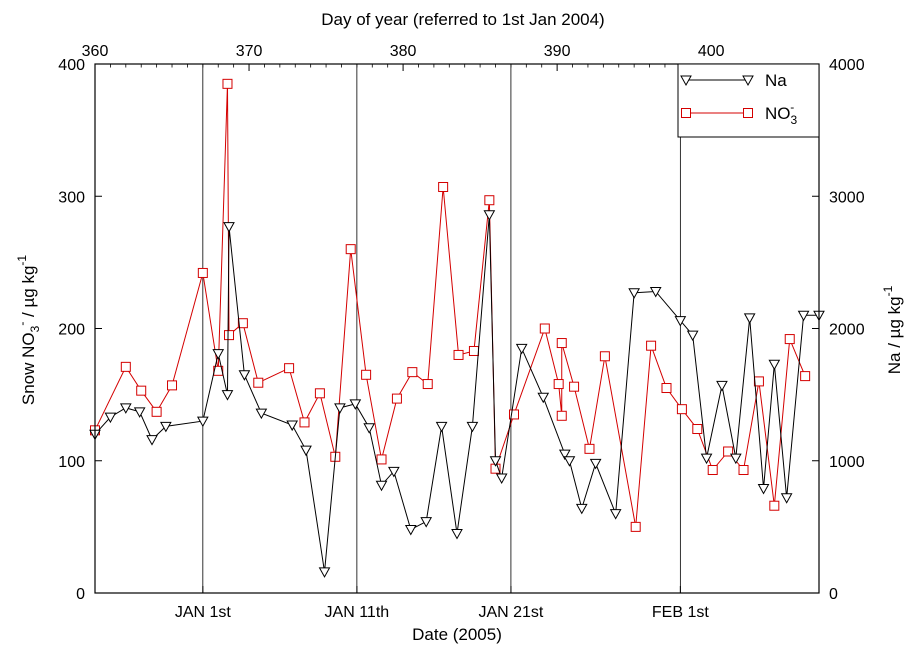  Describe the element at coordinates (22, 260) in the screenshot. I see `left-axis-label-unit-sup: -1` at that location.